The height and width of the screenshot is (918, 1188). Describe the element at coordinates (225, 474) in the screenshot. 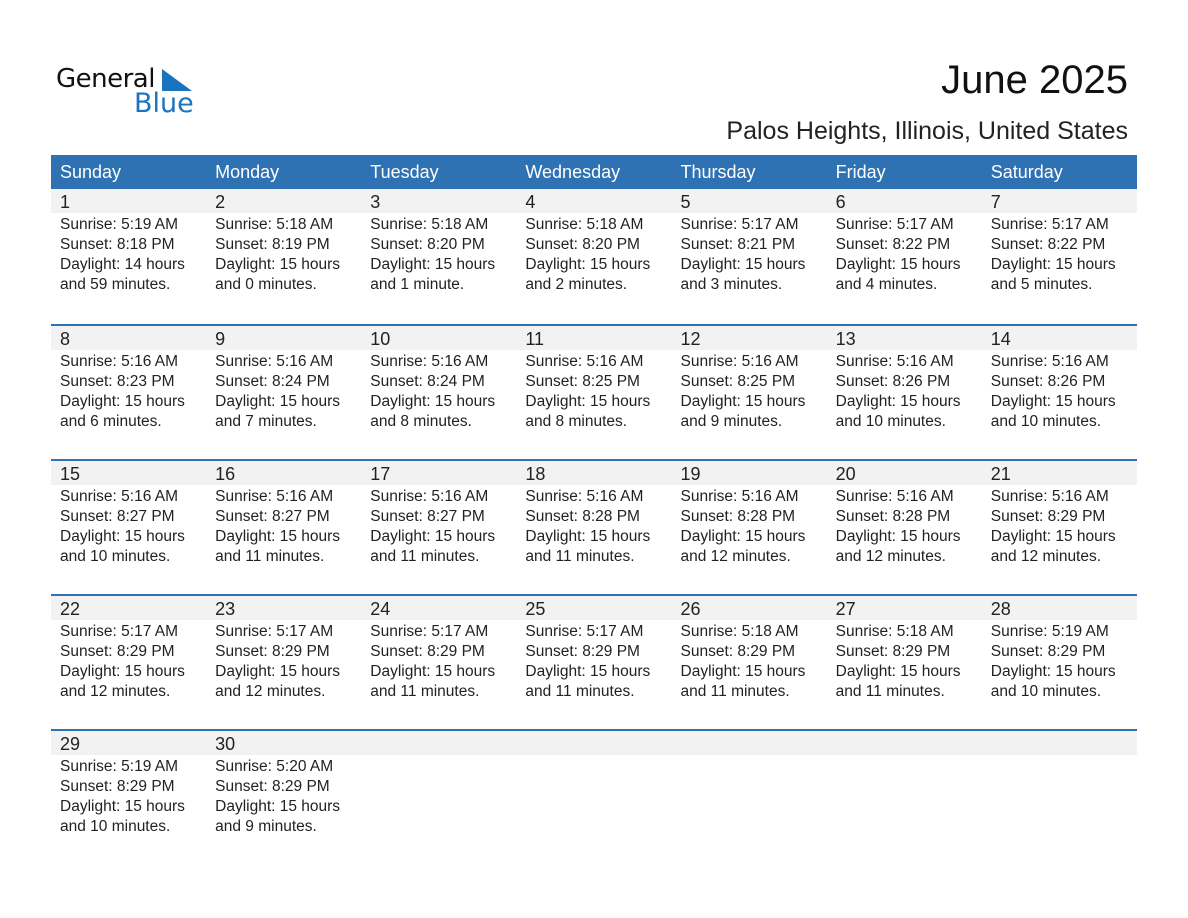

I see `day-number: 16` at that location.